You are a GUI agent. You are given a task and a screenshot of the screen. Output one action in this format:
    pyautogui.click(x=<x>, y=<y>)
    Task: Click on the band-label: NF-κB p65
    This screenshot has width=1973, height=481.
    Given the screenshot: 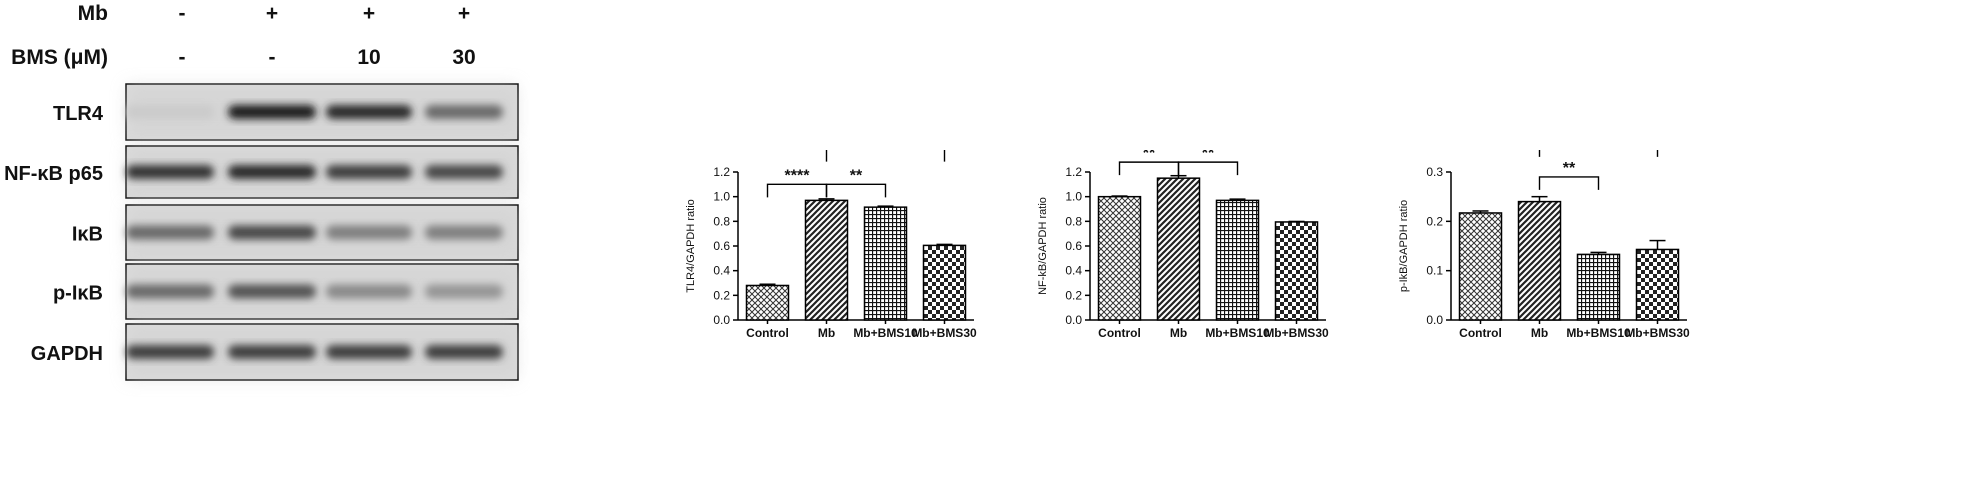 What is the action you would take?
    pyautogui.click(x=53, y=174)
    